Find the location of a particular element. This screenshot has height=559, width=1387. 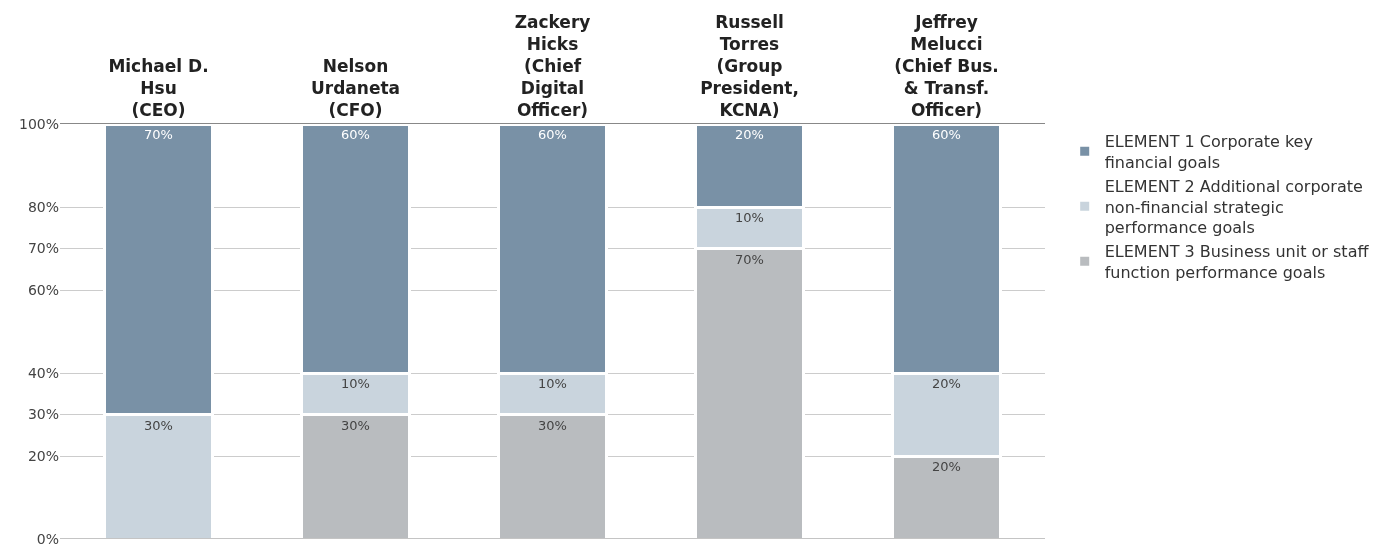

legend-label: ELEMENT 3 Business unit or staff function performance goals is located at coordinates (1237, 262).